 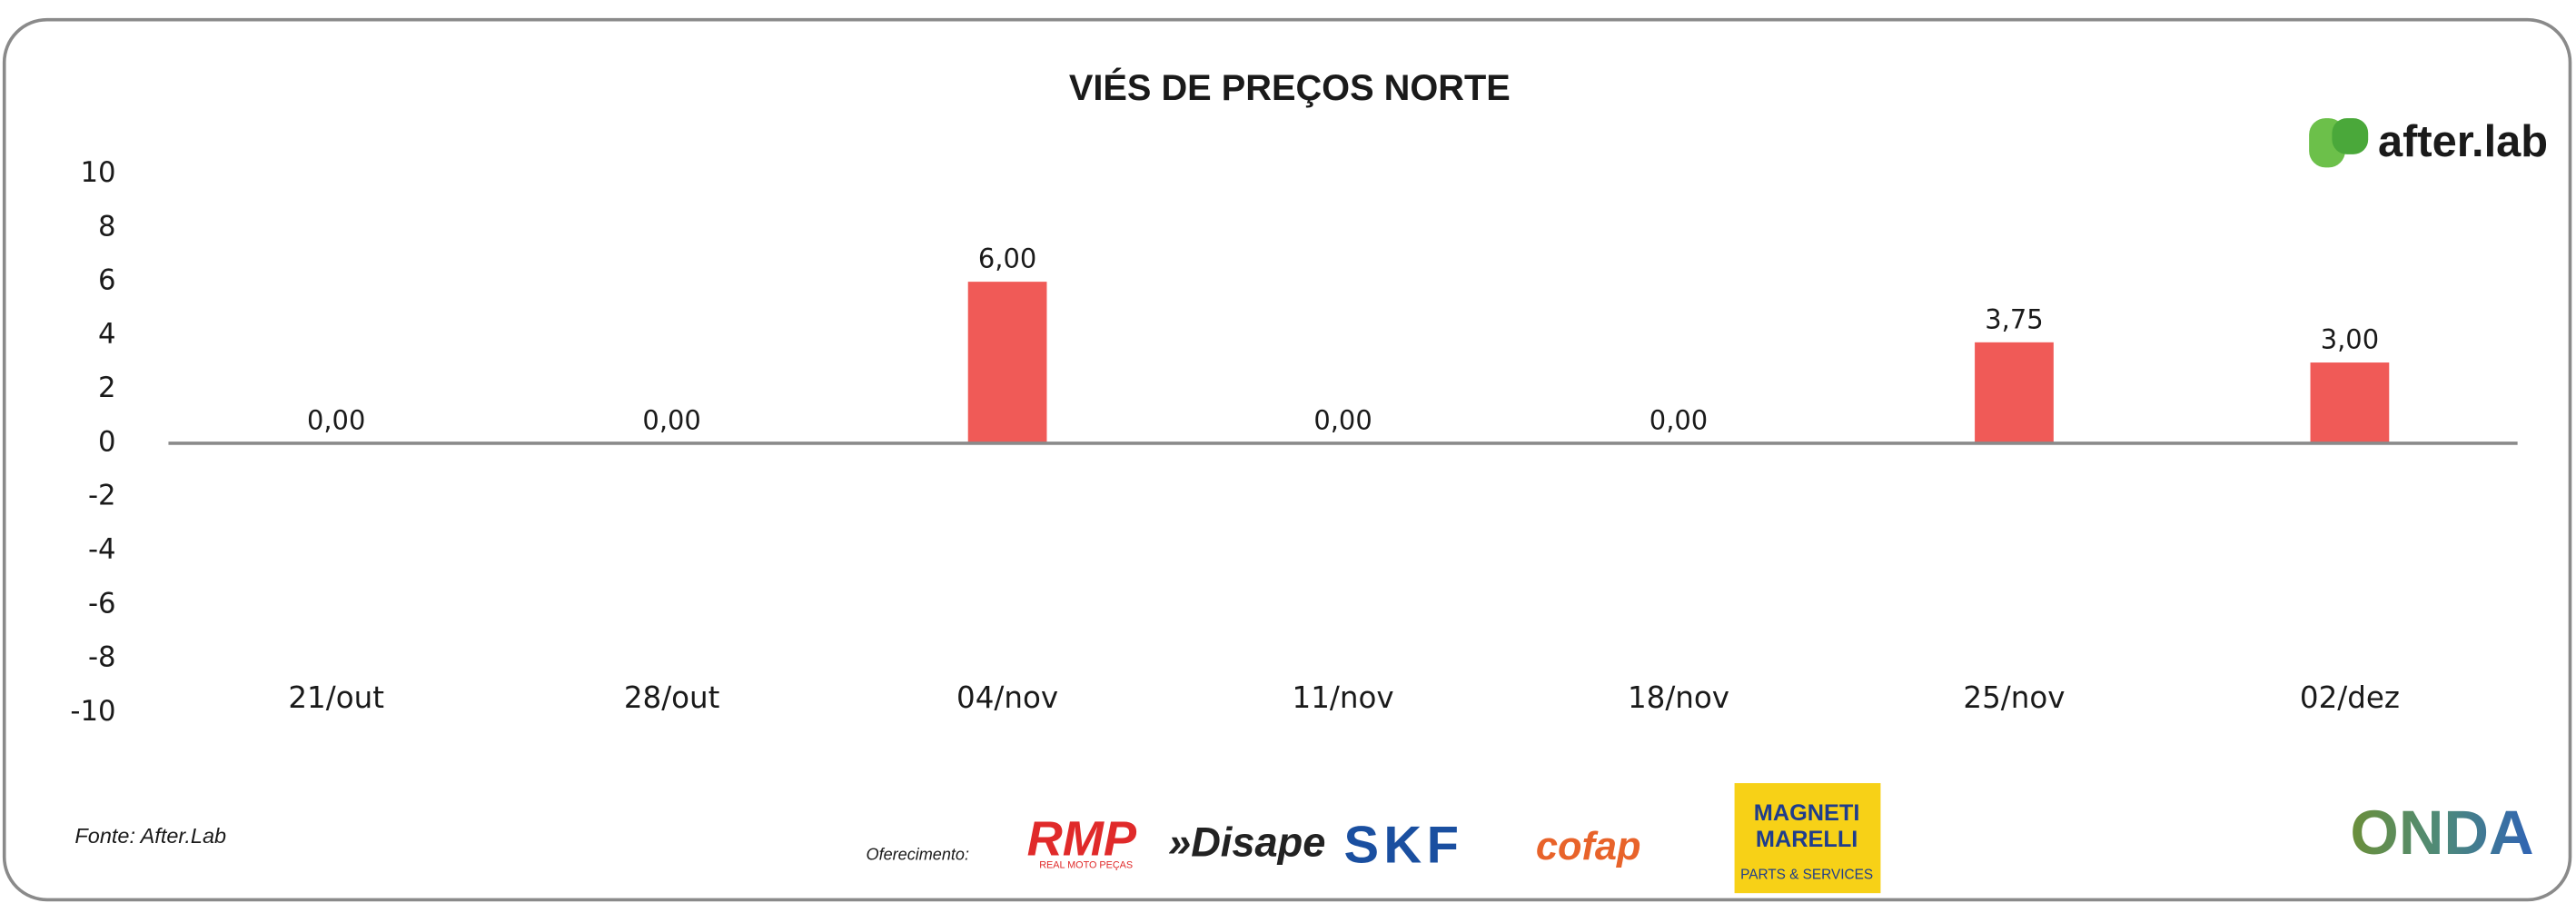 What do you see at coordinates (150, 836) in the screenshot?
I see `source: Fonte: After.Lab` at bounding box center [150, 836].